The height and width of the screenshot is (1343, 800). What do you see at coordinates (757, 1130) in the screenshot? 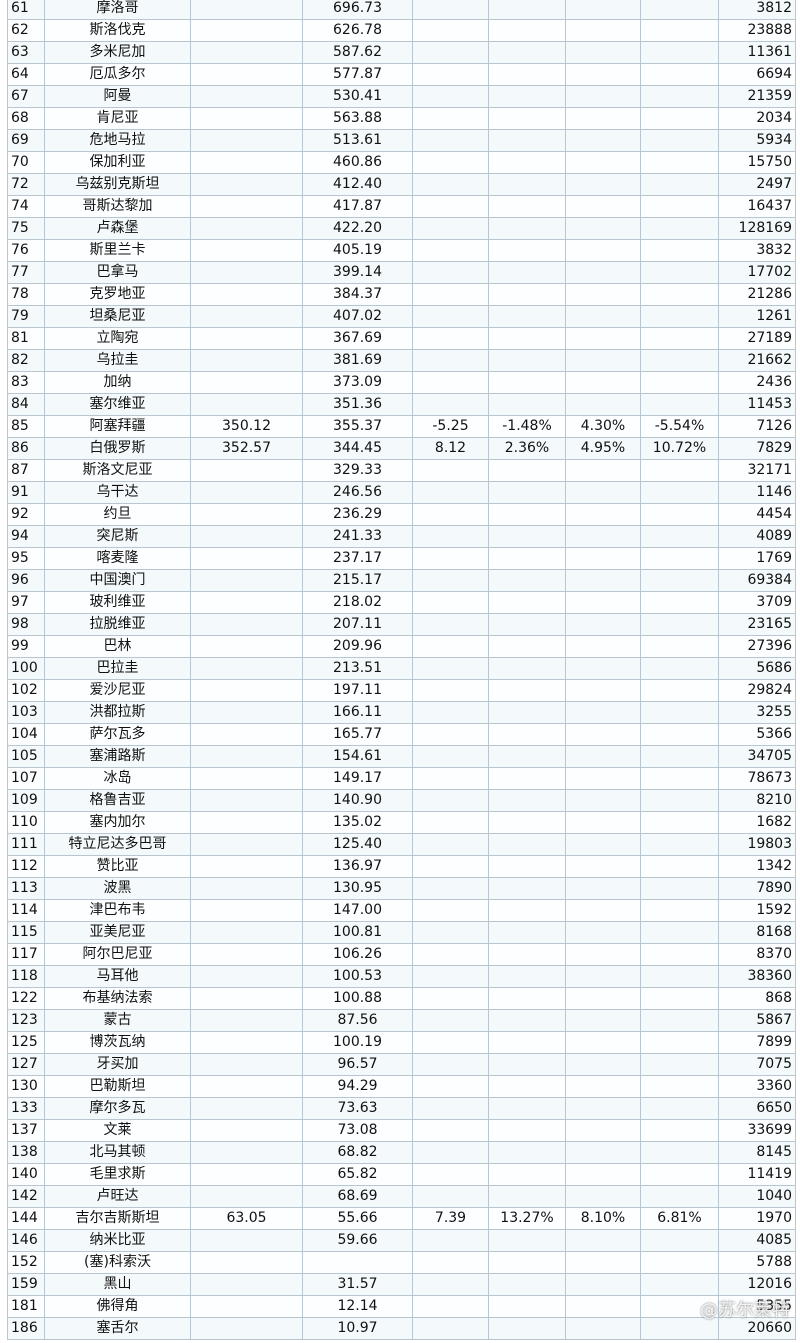
I see `table-cell: 33699` at bounding box center [757, 1130].